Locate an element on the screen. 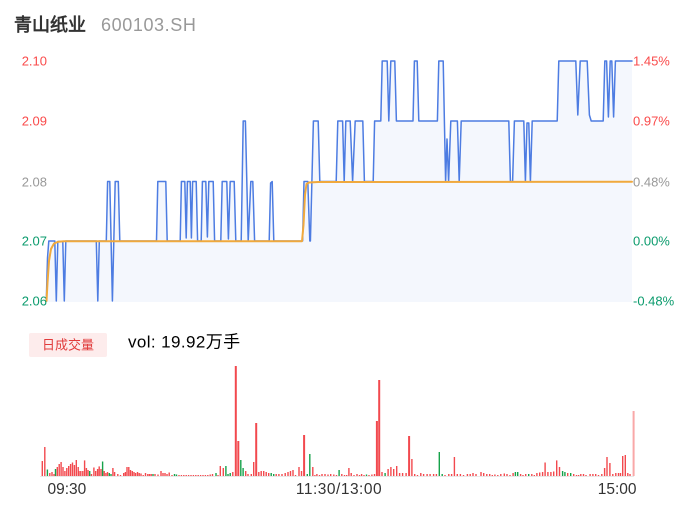 The width and height of the screenshot is (686, 524). svg-text: 15:00 is located at coordinates (617, 489).